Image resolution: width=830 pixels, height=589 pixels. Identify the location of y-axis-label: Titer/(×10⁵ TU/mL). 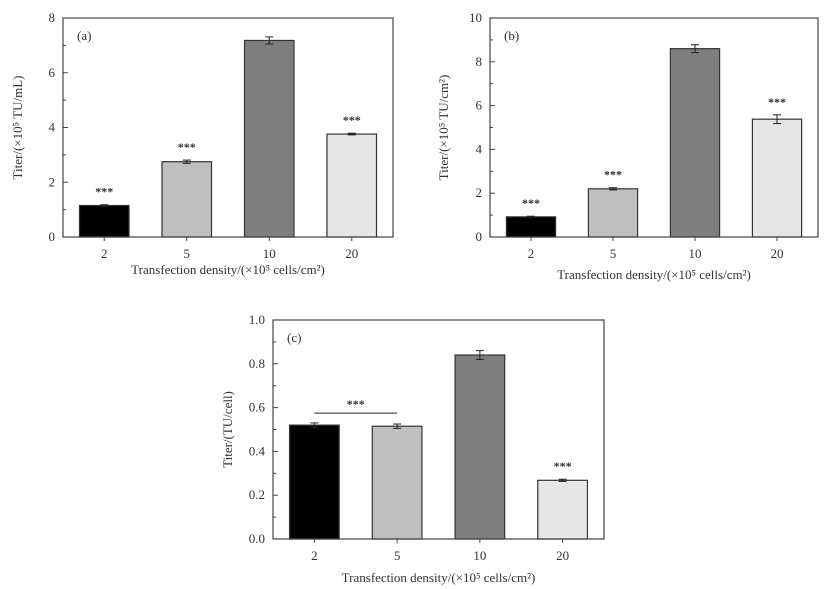
(17, 128).